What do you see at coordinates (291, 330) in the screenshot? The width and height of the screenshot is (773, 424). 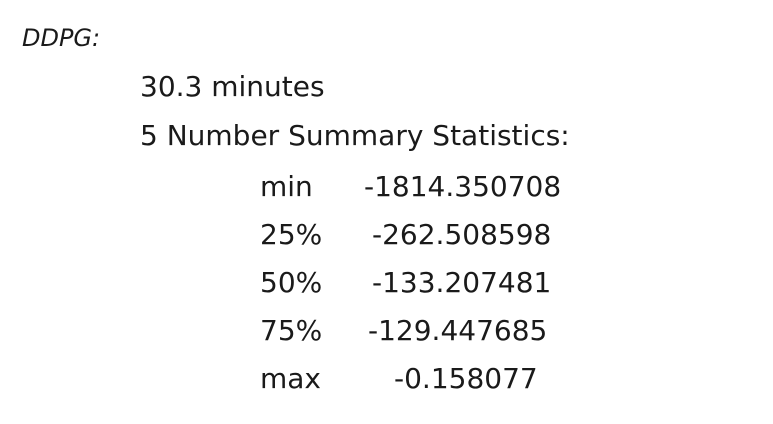 I see `stat-label: 75%` at bounding box center [291, 330].